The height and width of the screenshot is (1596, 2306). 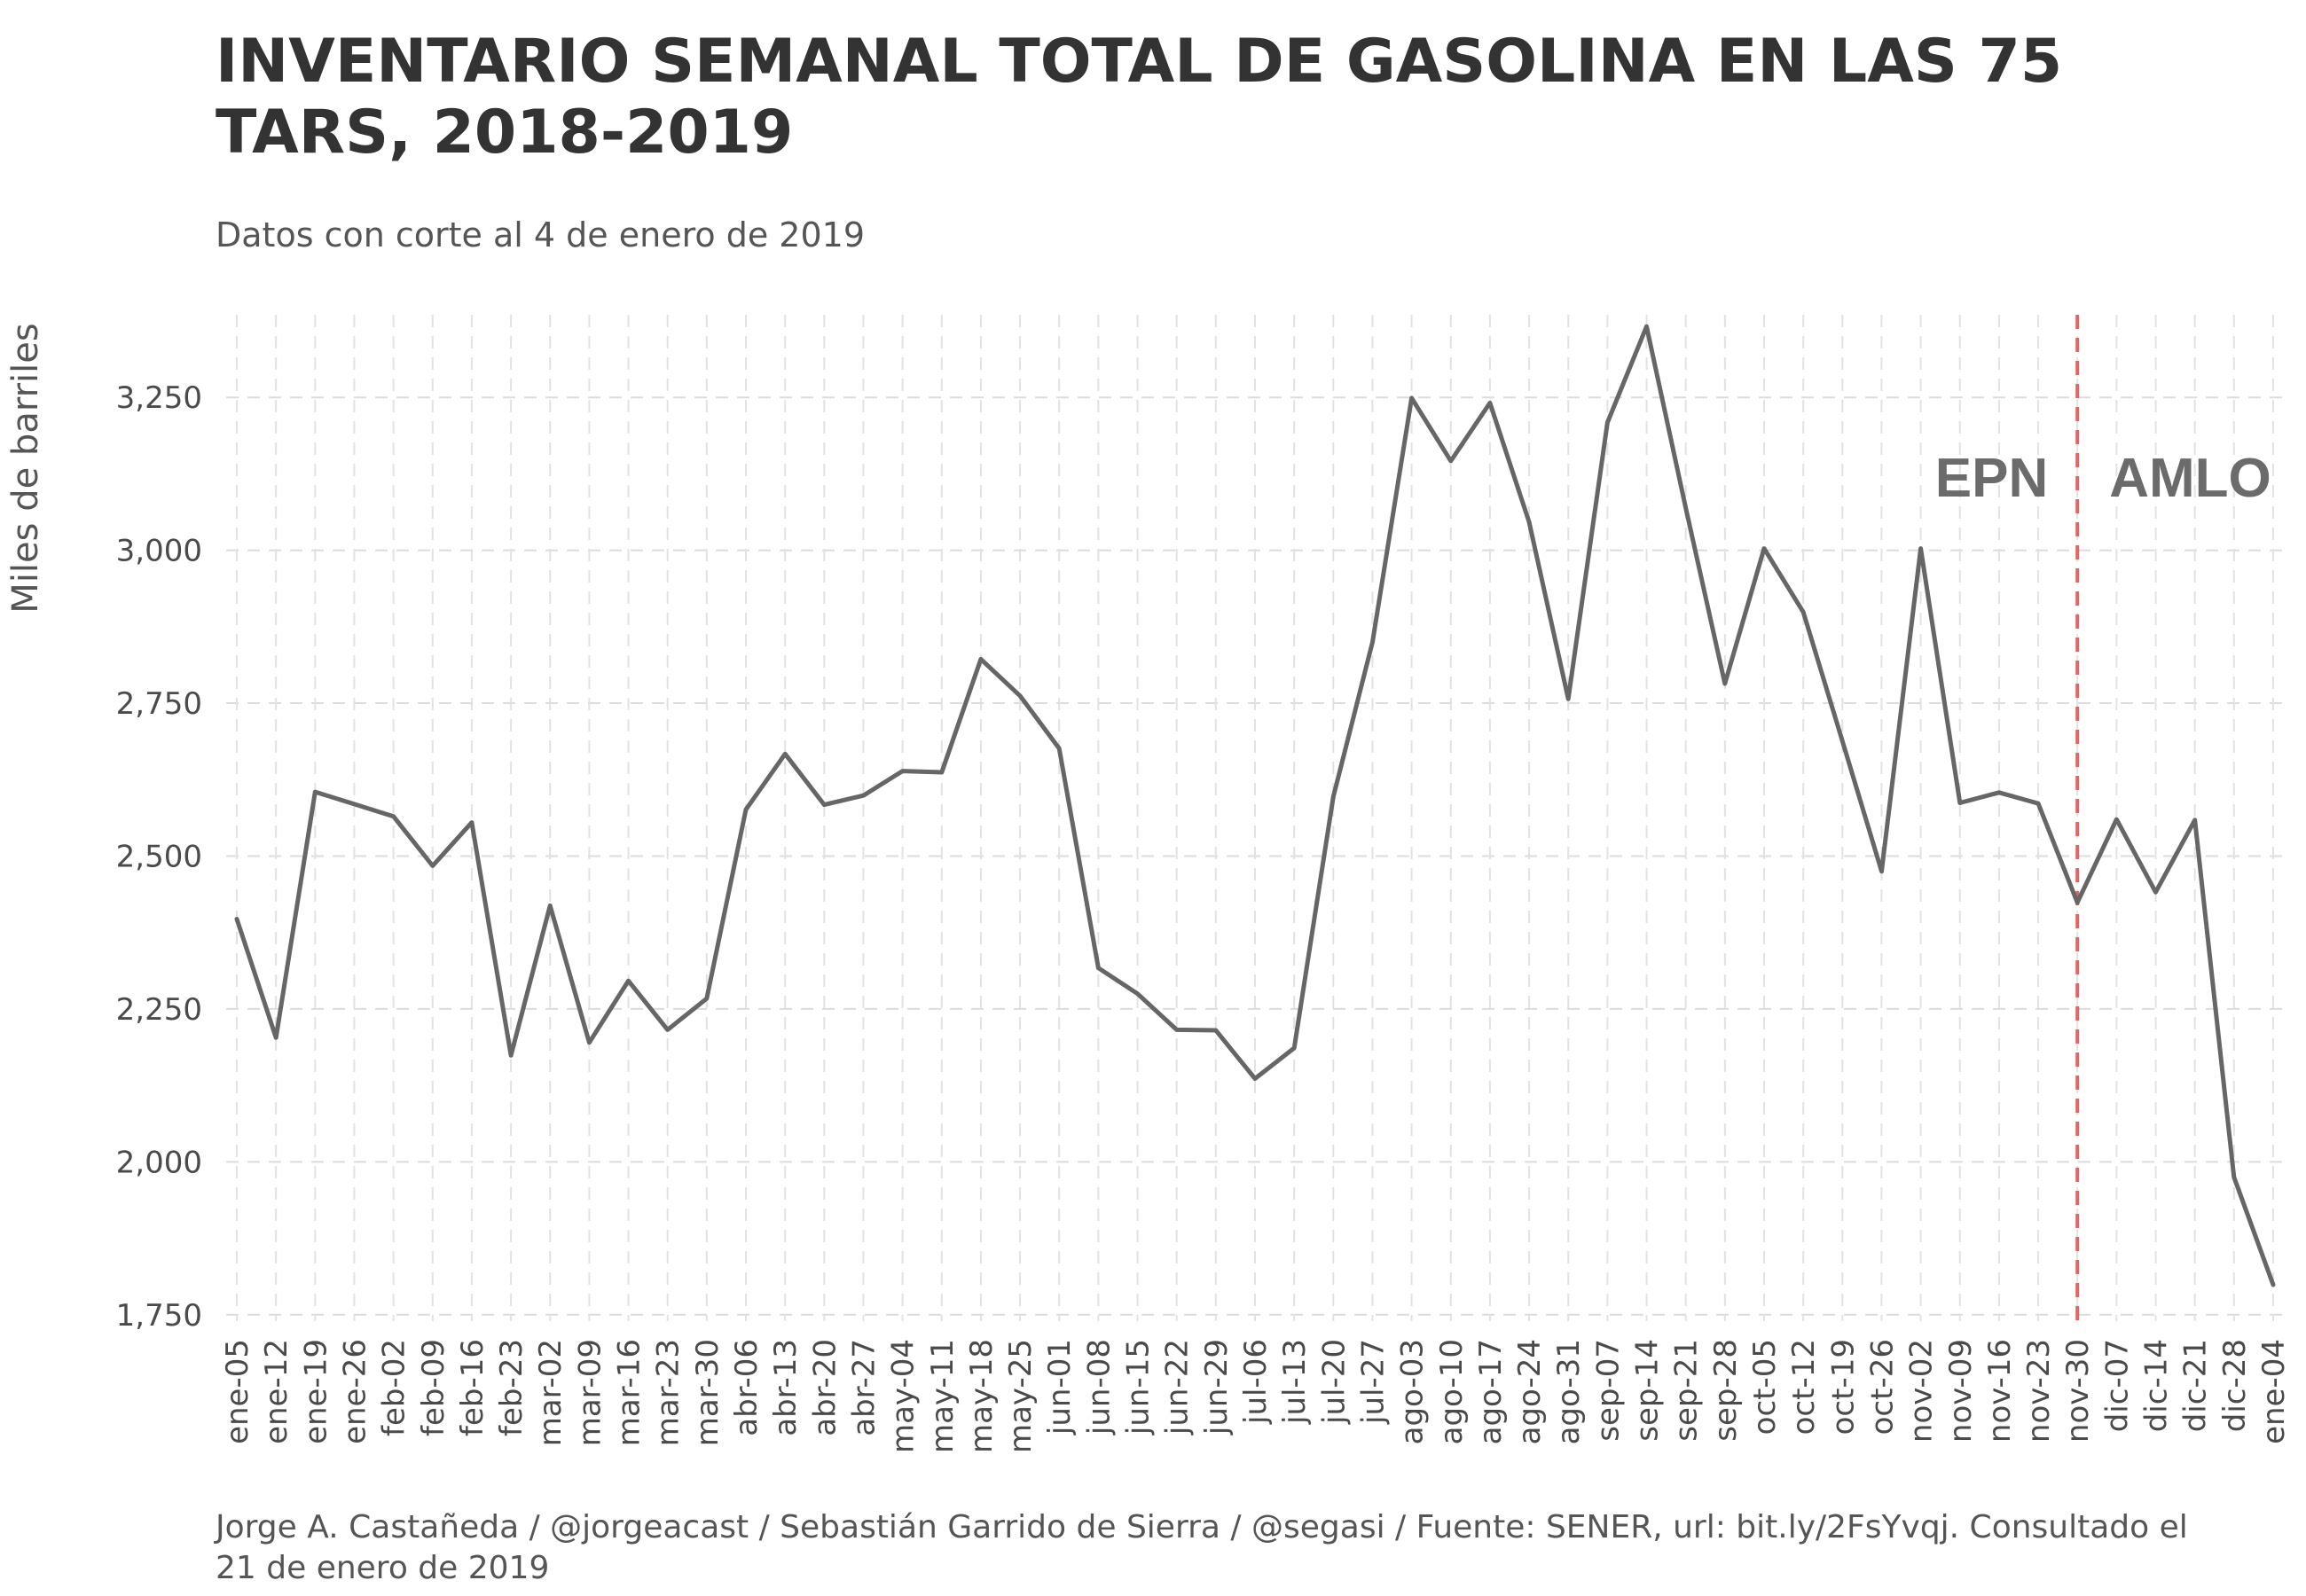 What do you see at coordinates (904, 1396) in the screenshot?
I see `x-tick-label: may-04` at bounding box center [904, 1396].